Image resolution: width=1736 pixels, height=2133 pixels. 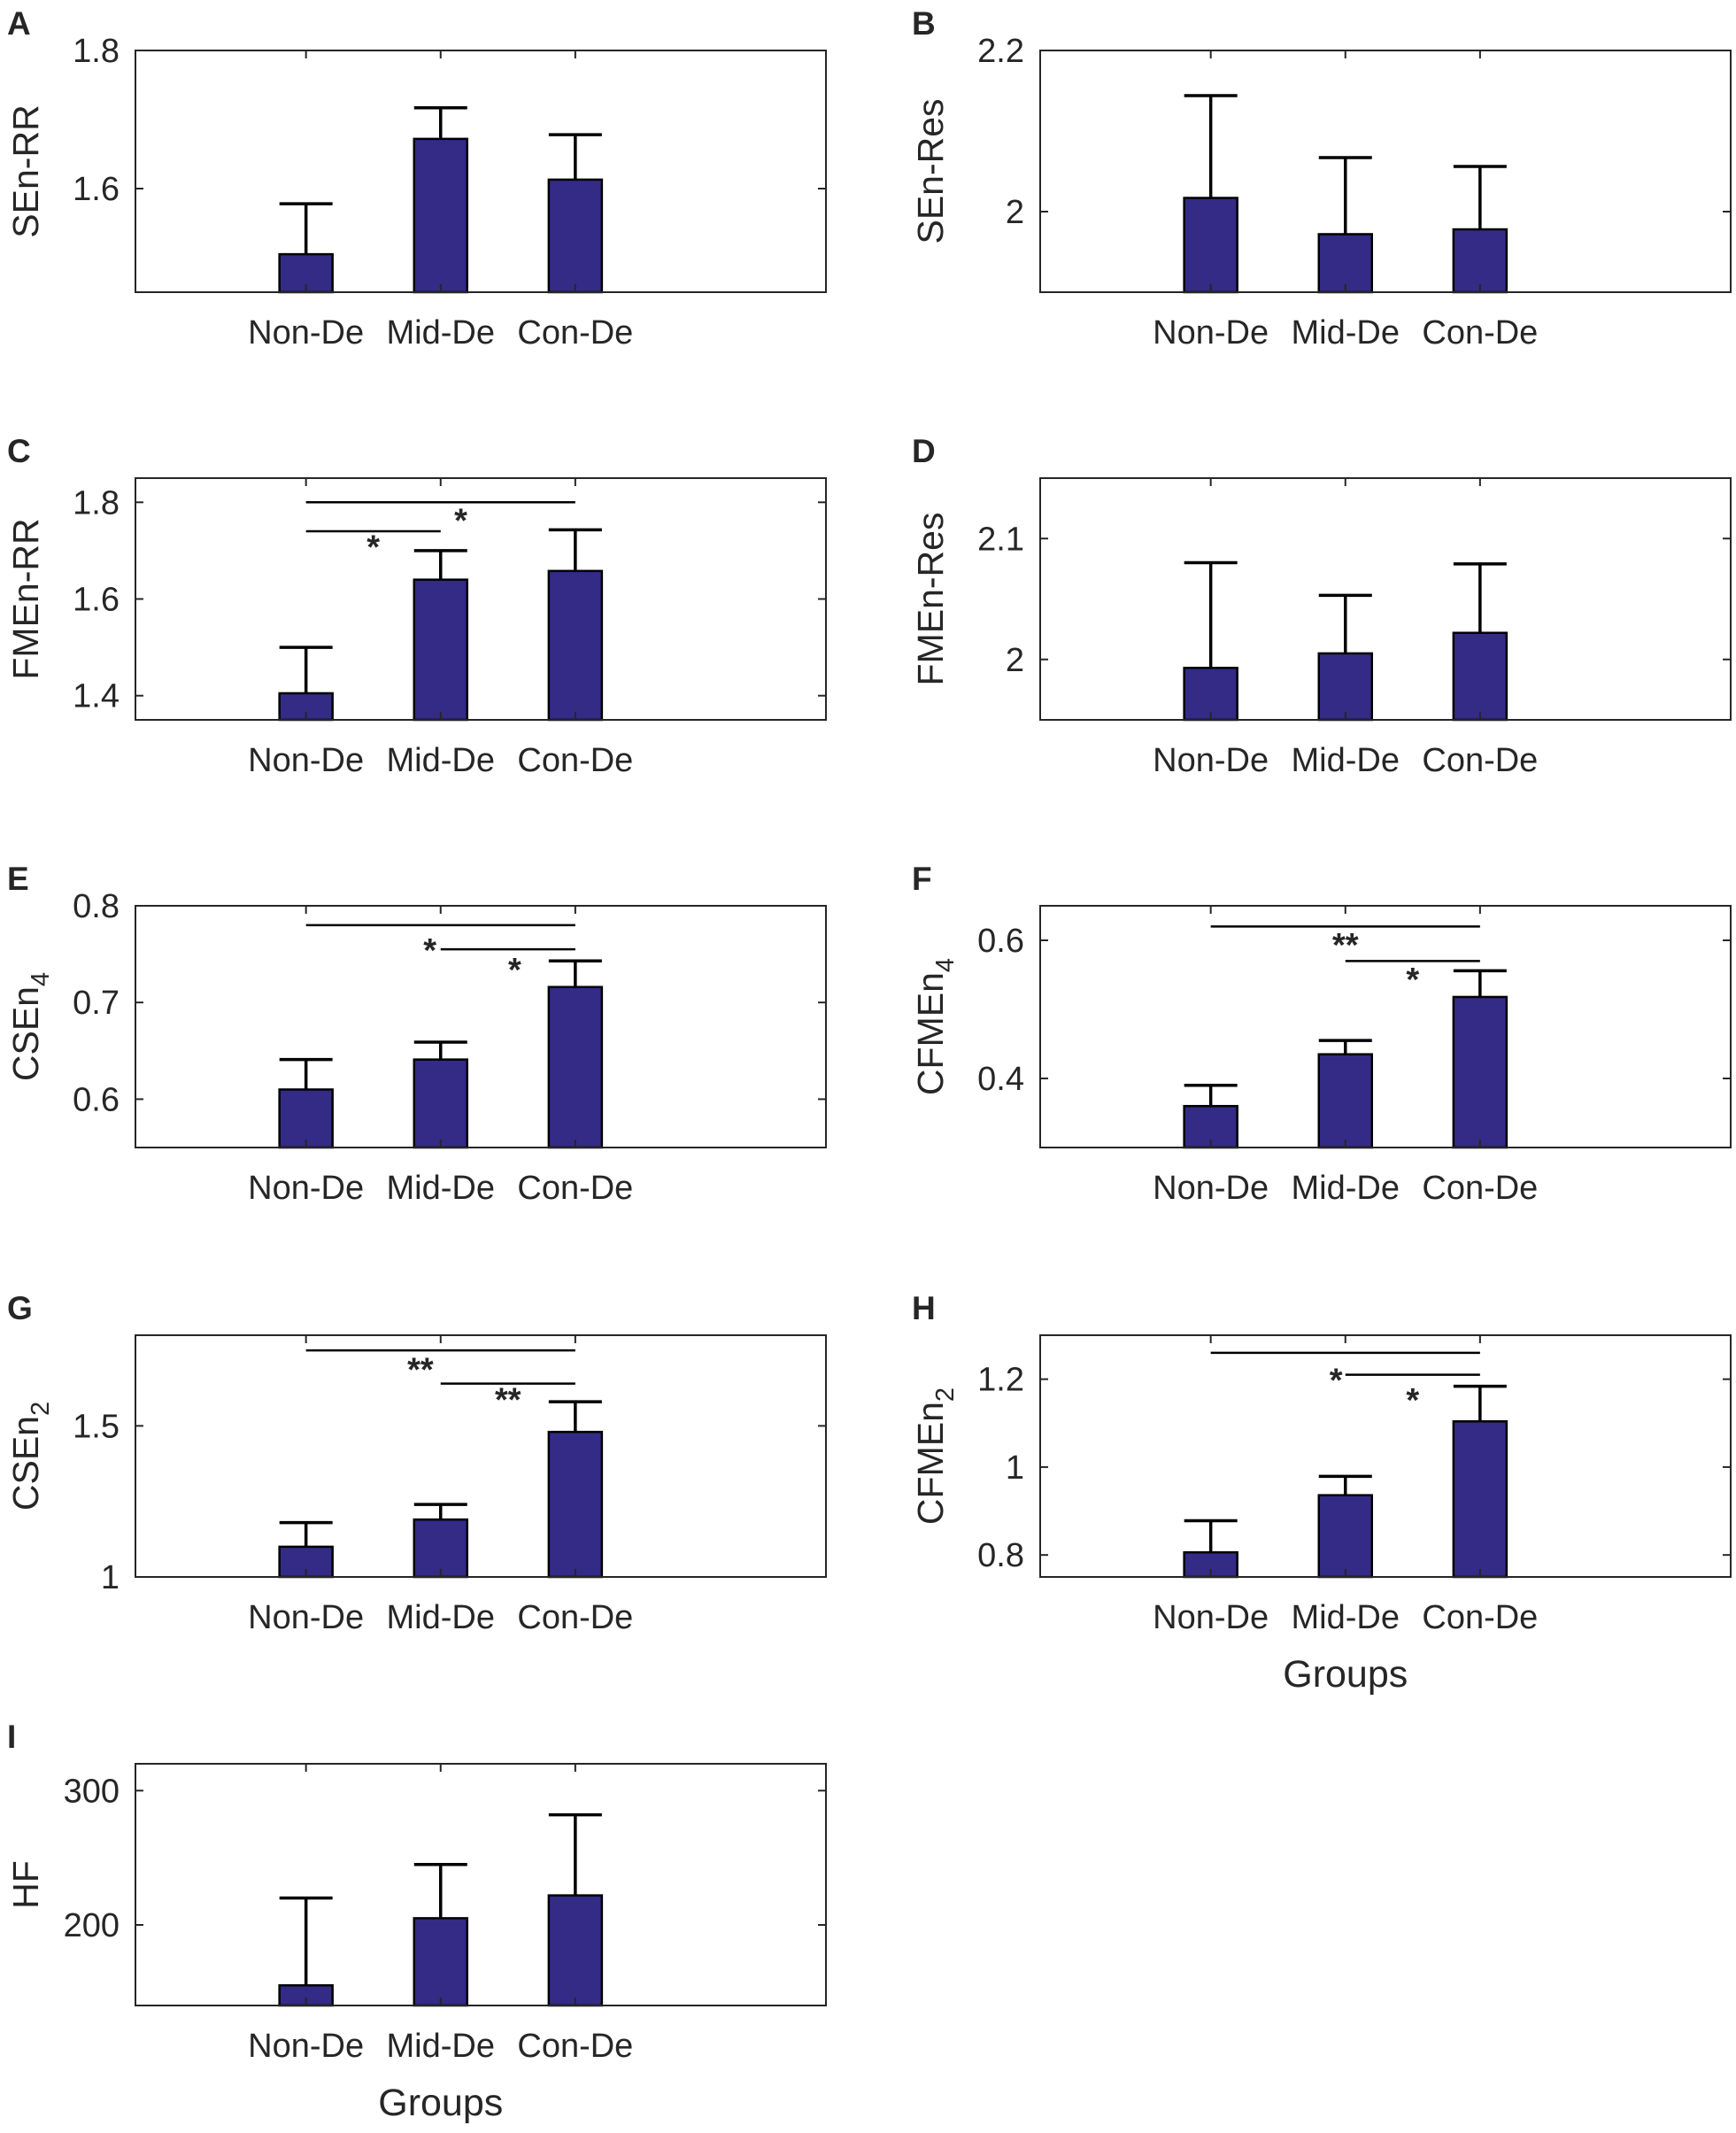 I want to click on panel-label: C, so click(x=19, y=451).